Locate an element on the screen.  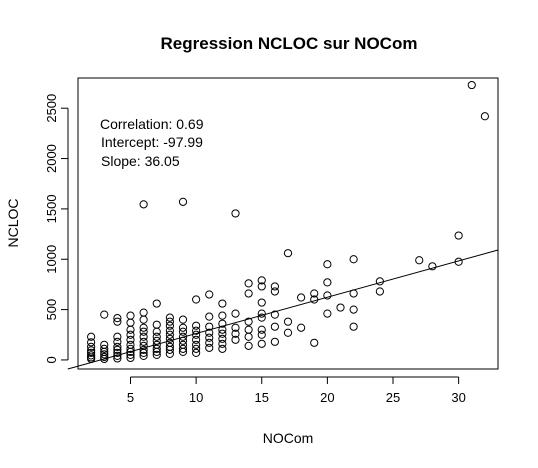
x-tick-label: 10 is located at coordinates (196, 397).